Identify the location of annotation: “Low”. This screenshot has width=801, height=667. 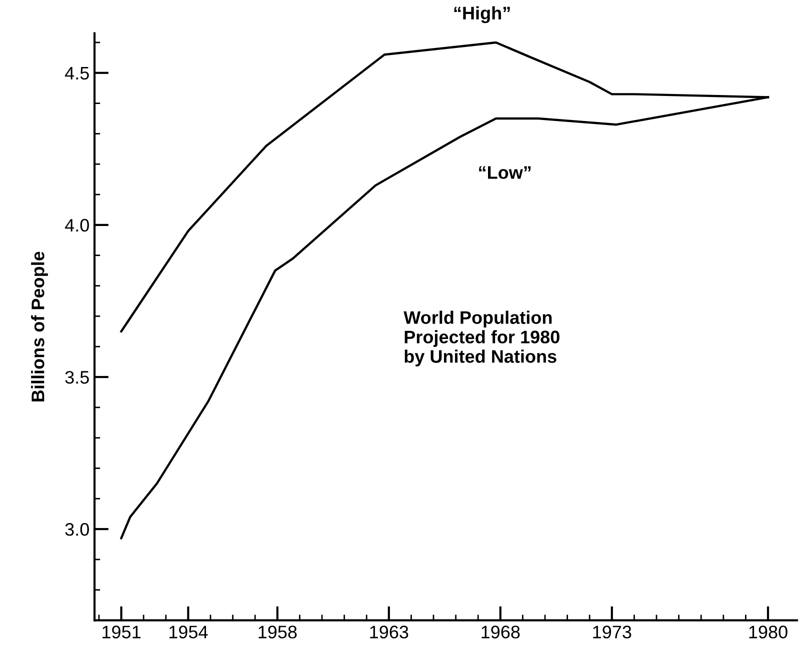
(505, 172).